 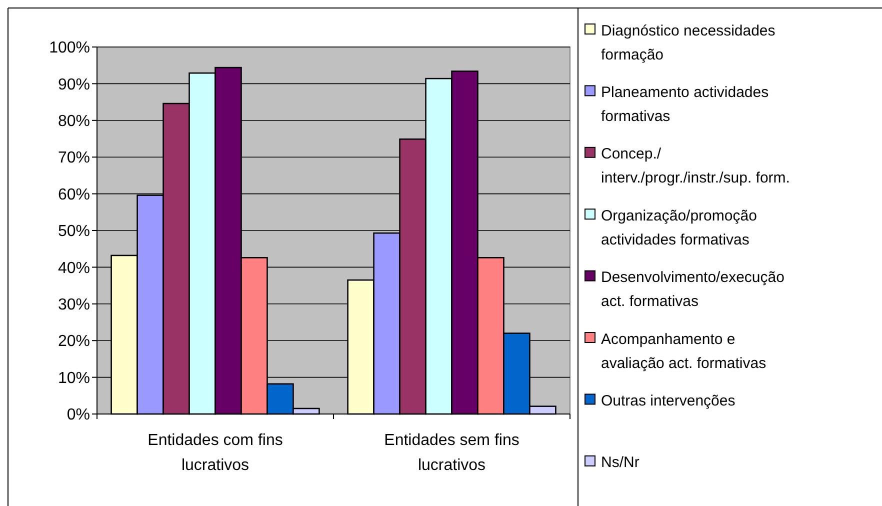 What do you see at coordinates (695, 166) in the screenshot?
I see `legend-label: Concep./ interv./progr./instr./sup. form.` at bounding box center [695, 166].